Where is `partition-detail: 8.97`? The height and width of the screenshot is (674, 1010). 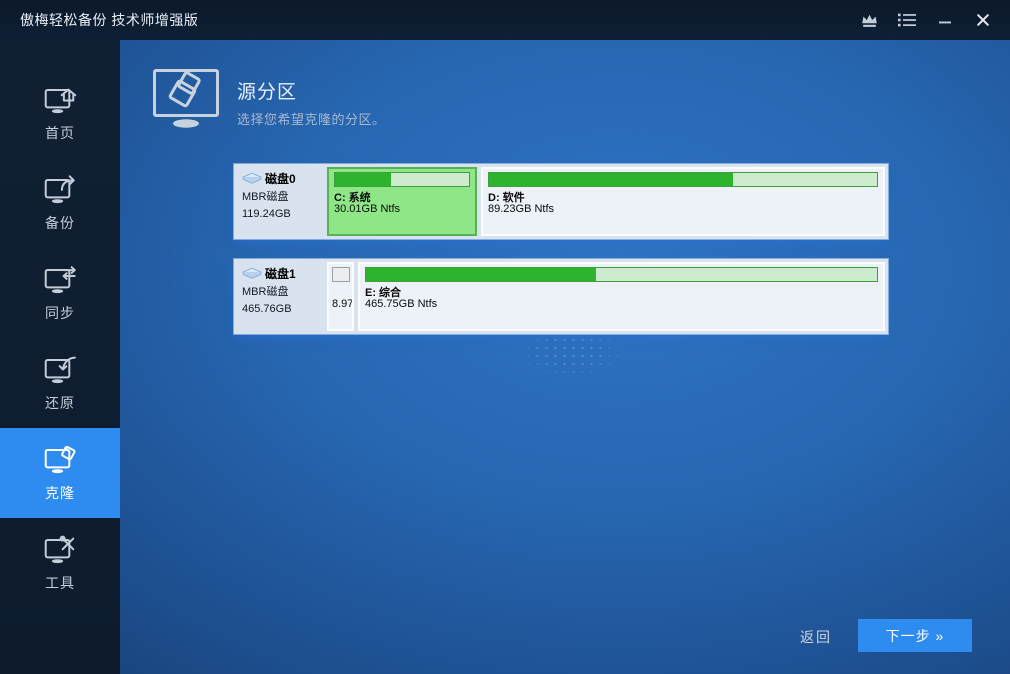
partition-detail: 8.97 is located at coordinates (343, 304).